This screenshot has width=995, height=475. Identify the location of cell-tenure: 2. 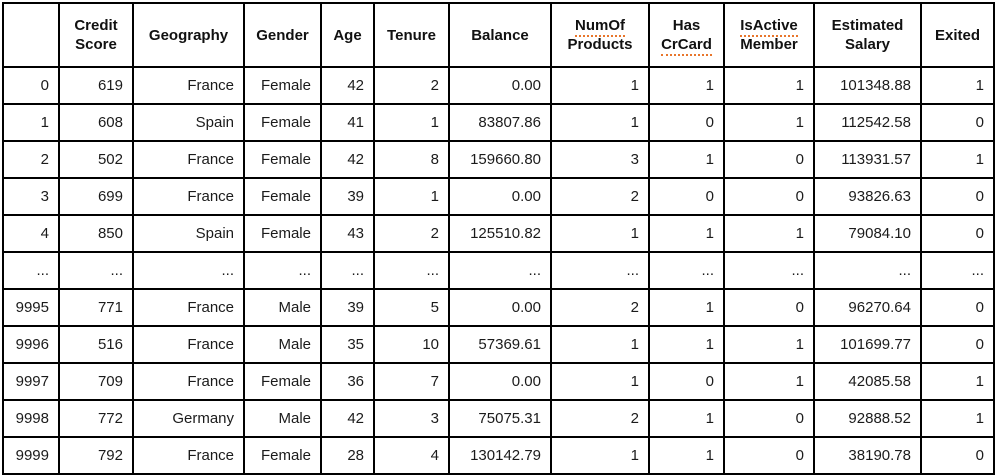
(411, 233).